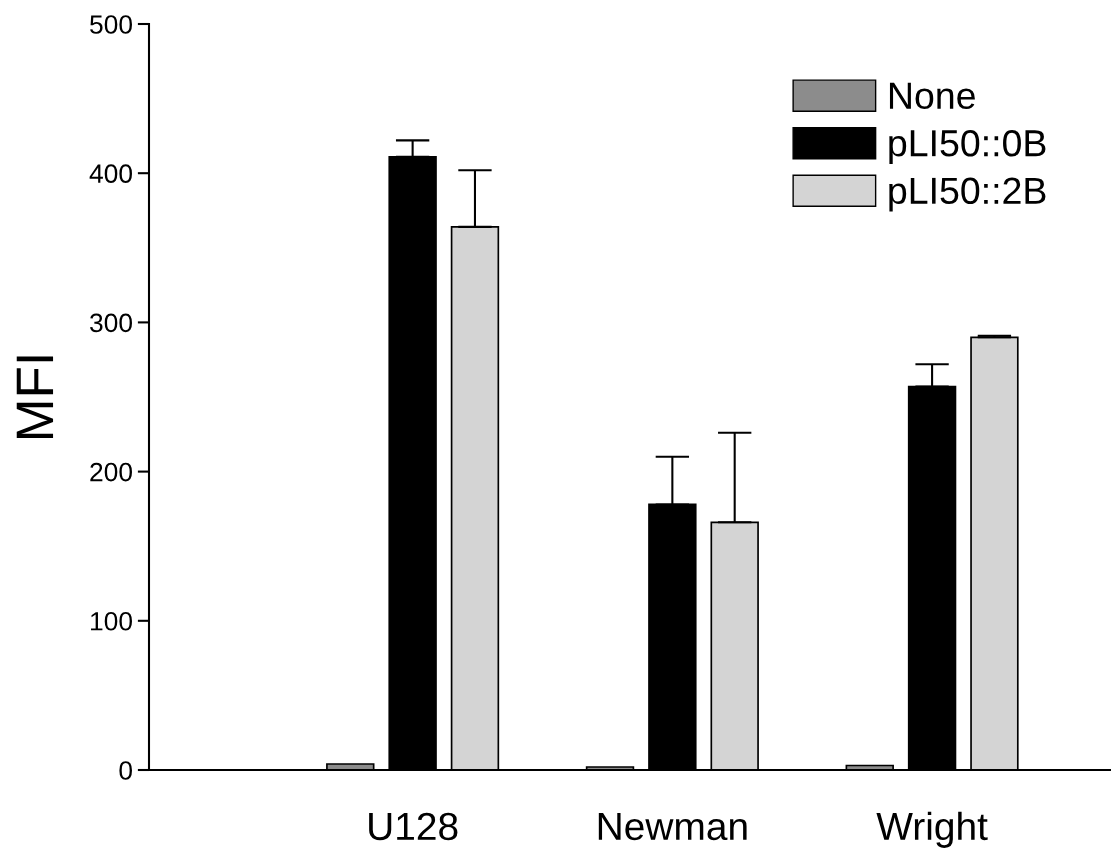  Describe the element at coordinates (111, 621) in the screenshot. I see `y-tick-label: 100` at that location.